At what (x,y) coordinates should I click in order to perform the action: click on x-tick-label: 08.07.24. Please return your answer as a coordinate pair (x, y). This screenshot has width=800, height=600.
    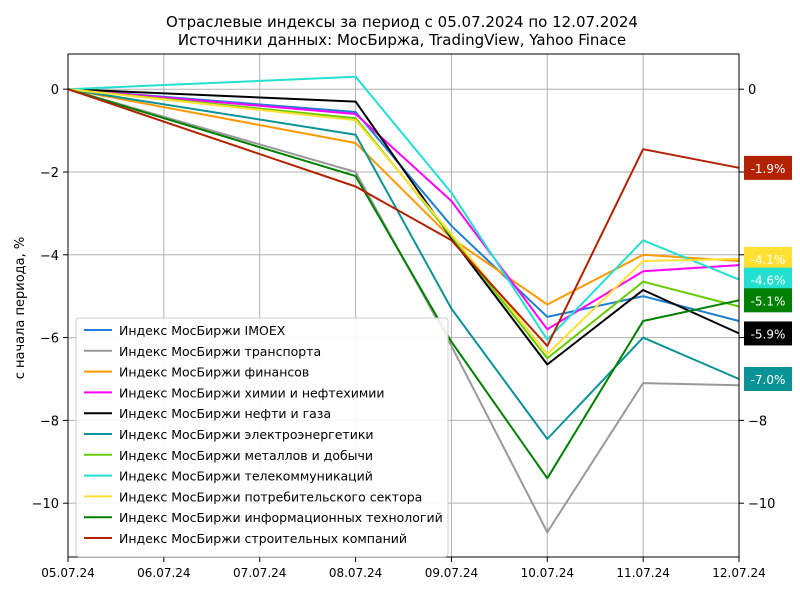
    Looking at the image, I should click on (355, 573).